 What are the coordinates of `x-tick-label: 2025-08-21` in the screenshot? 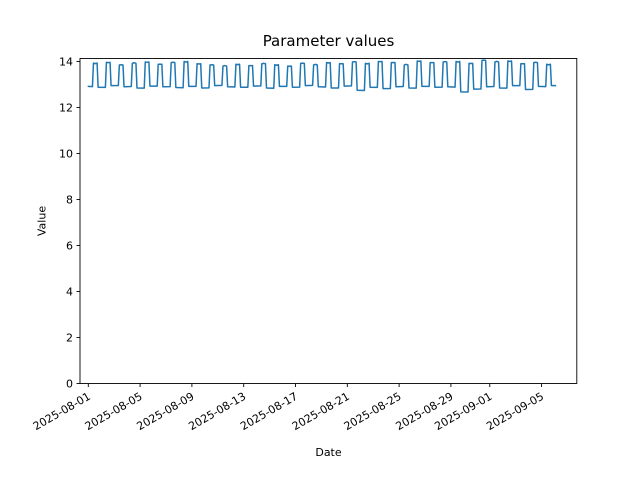 It's located at (321, 411).